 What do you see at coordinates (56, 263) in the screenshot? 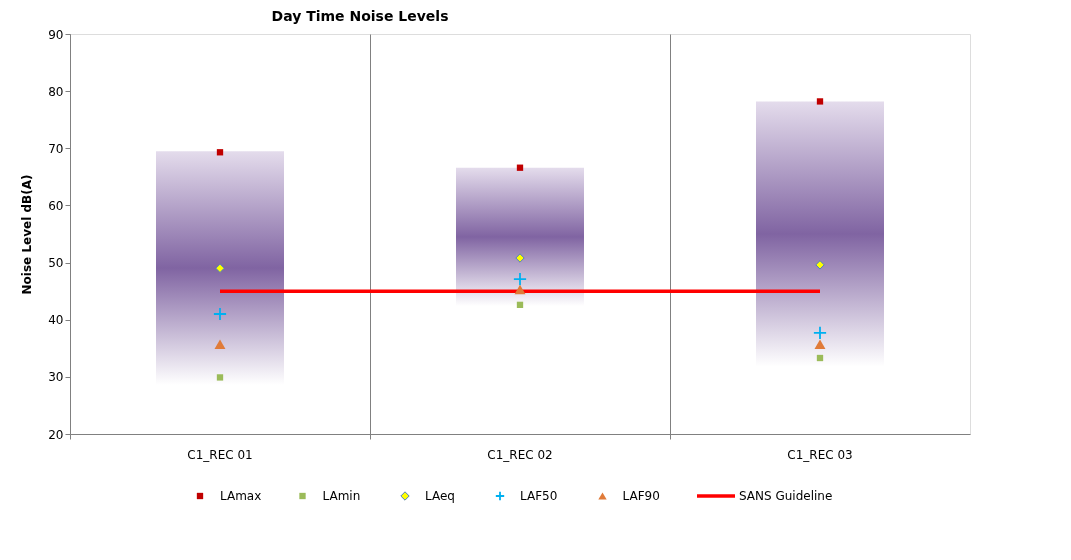
I see `y-tick-label: 50` at bounding box center [56, 263].